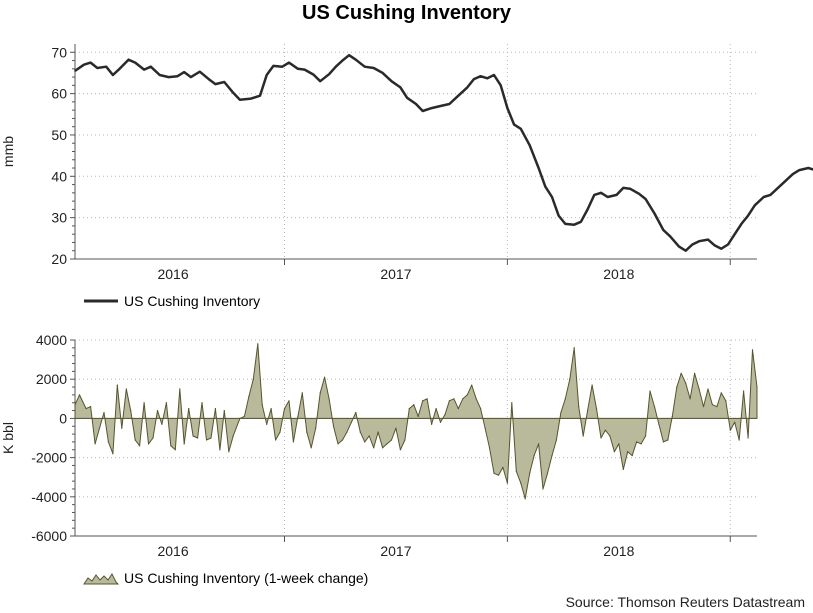 This screenshot has height=613, width=813. What do you see at coordinates (406, 13) in the screenshot?
I see `chart-title: US Cushing Inventory` at bounding box center [406, 13].